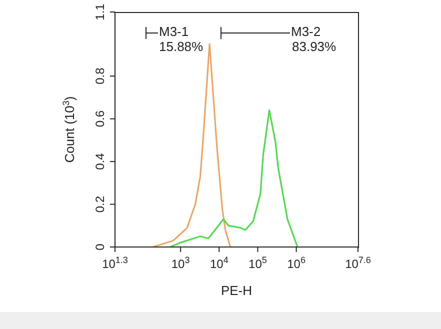 This screenshot has height=329, width=441. What do you see at coordinates (219, 263) in the screenshot?
I see `x-tick-label: 10$^{4}$` at bounding box center [219, 263].